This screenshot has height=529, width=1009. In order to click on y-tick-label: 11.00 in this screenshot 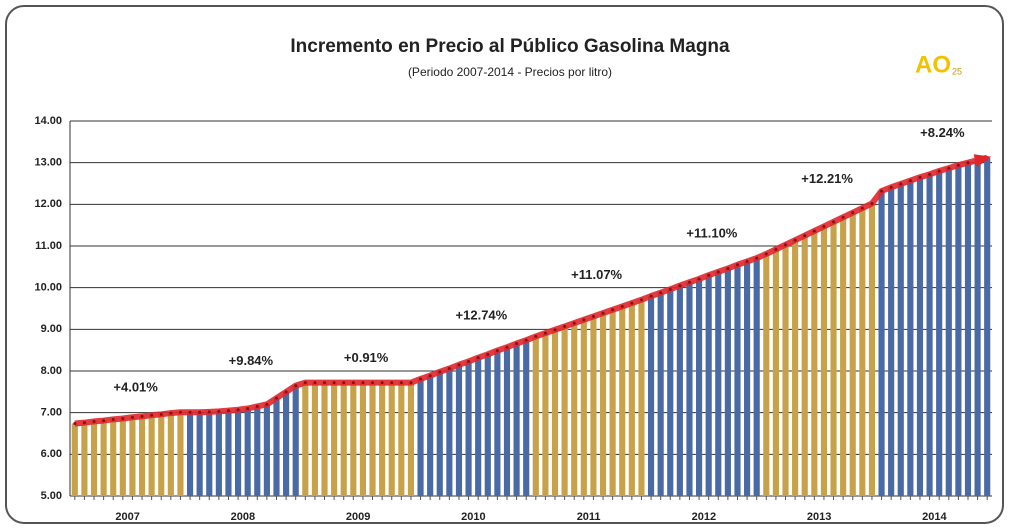, I will do `click(48, 246)`.